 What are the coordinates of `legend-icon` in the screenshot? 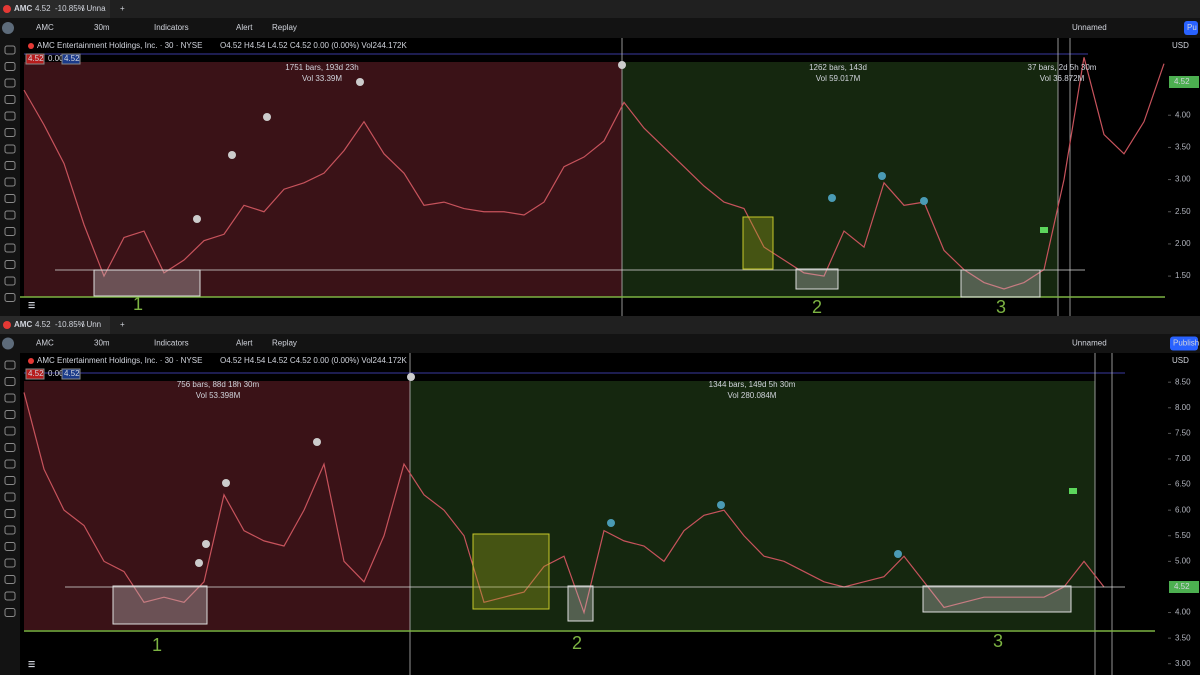 It's located at (31, 361).